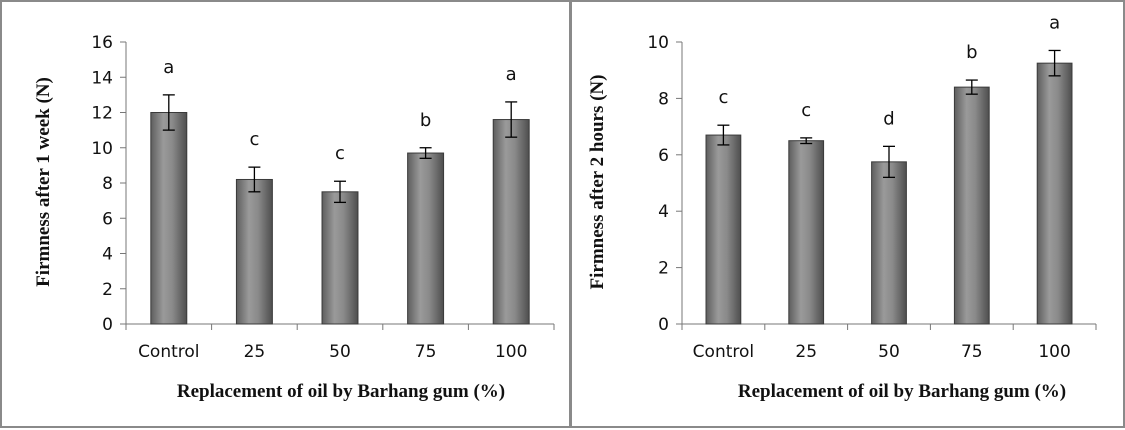  What do you see at coordinates (43, 182) in the screenshot?
I see `y-axis-title: Firmness after 1 week (N)` at bounding box center [43, 182].